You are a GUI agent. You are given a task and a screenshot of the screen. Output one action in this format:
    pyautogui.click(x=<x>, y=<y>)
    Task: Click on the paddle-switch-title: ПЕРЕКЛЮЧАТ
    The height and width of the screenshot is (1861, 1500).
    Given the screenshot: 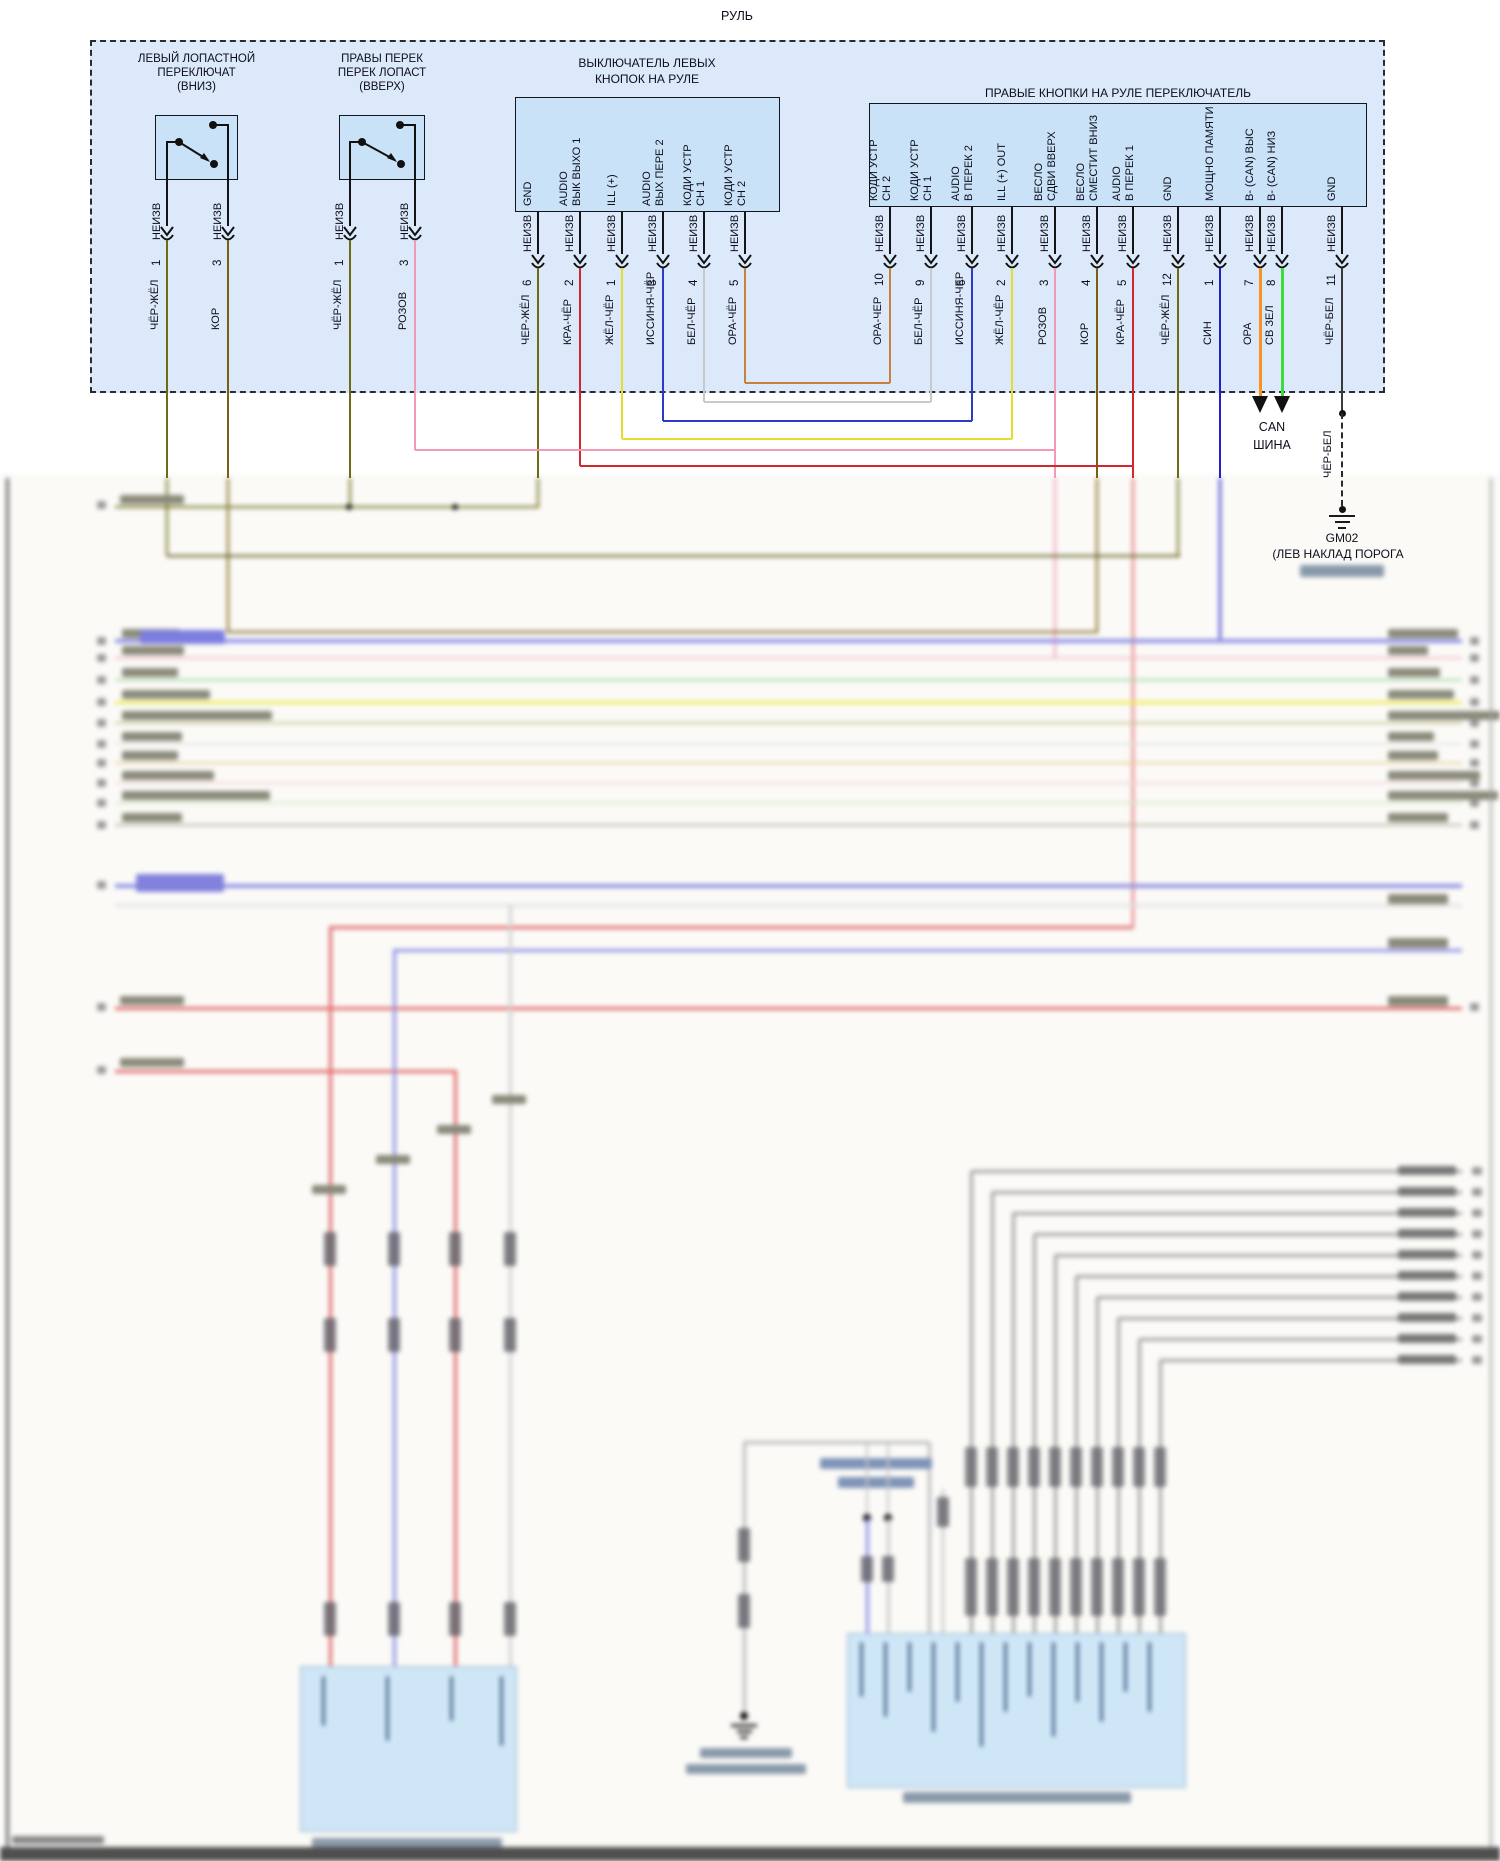 What is the action you would take?
    pyautogui.click(x=196, y=73)
    